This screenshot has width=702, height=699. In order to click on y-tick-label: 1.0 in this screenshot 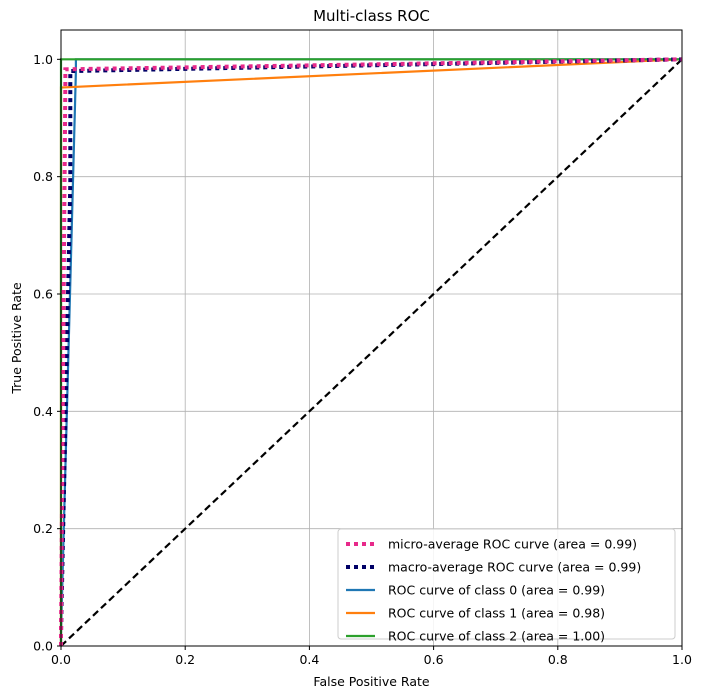, I will do `click(43, 59)`.